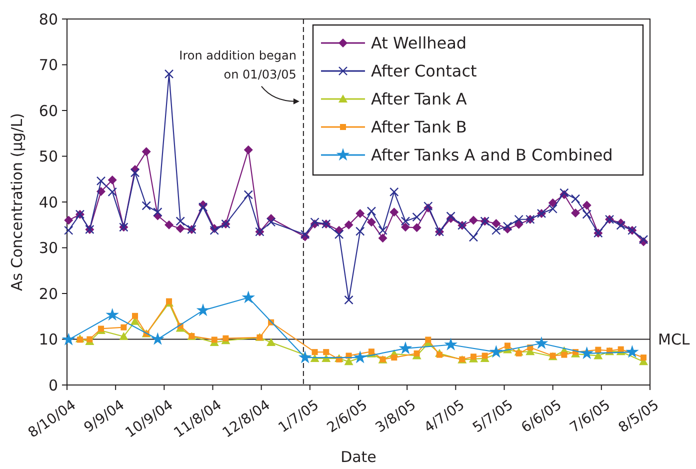 The width and height of the screenshot is (696, 469). I want to click on legend-label: After Contact, so click(424, 71).